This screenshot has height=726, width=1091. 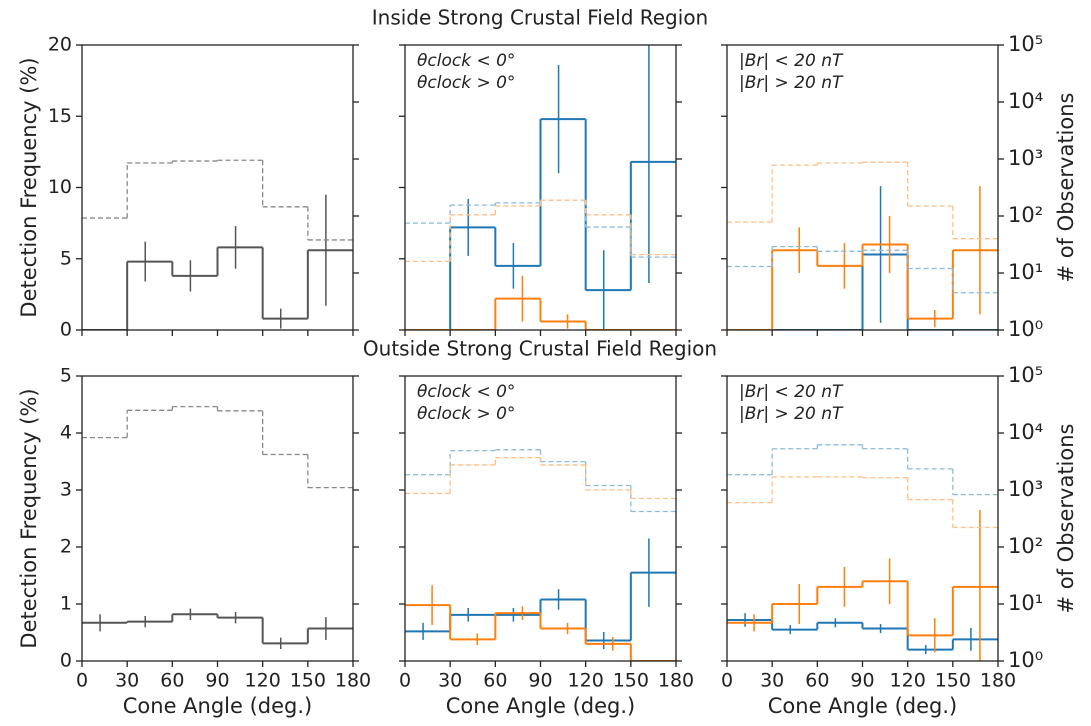 What do you see at coordinates (60, 187) in the screenshot?
I see `y-tick-label: 10` at bounding box center [60, 187].